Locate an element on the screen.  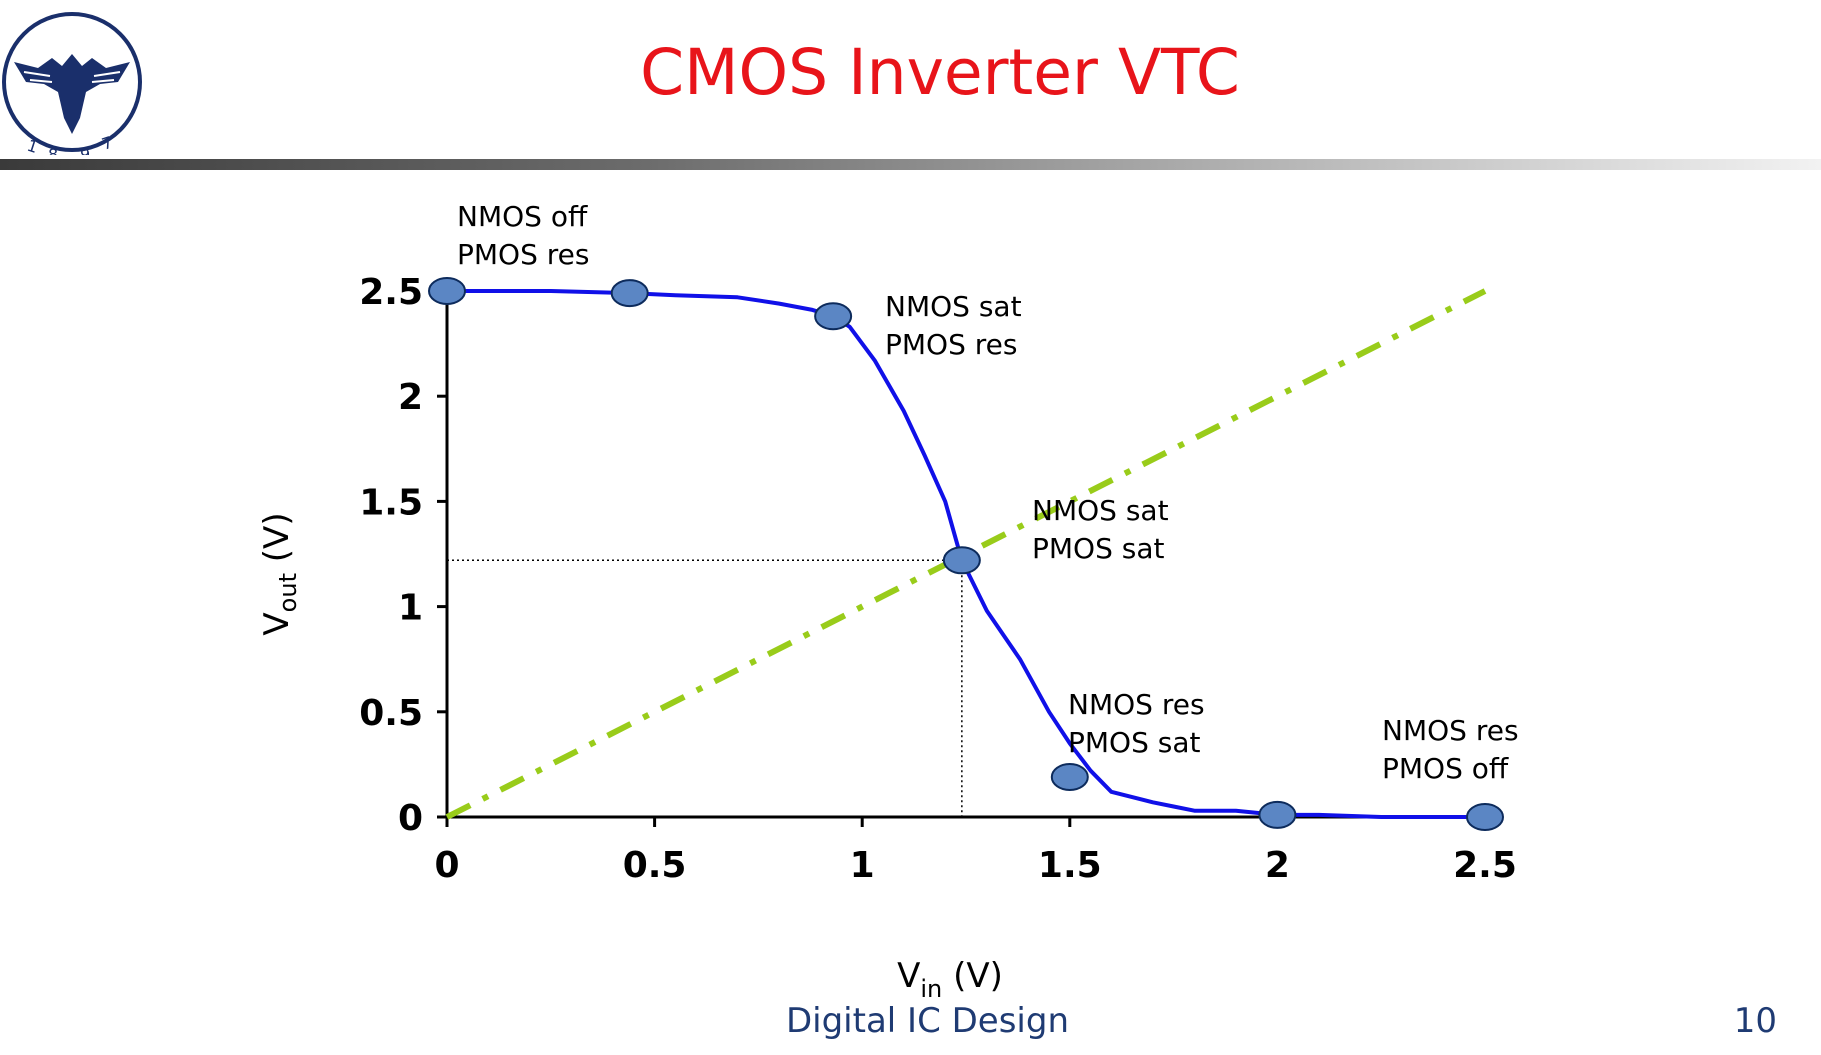
university-logo: 1 8 9 7 is located at coordinates (72, 83).